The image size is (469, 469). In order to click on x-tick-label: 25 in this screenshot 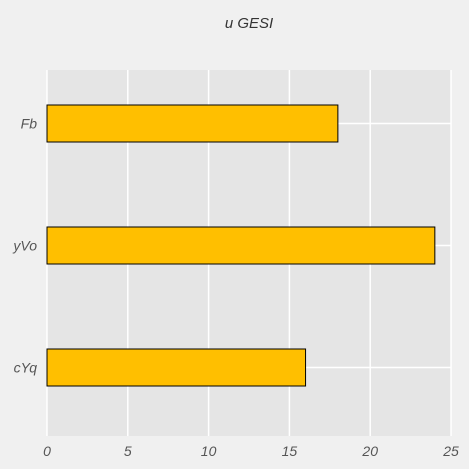, I will do `click(450, 451)`.